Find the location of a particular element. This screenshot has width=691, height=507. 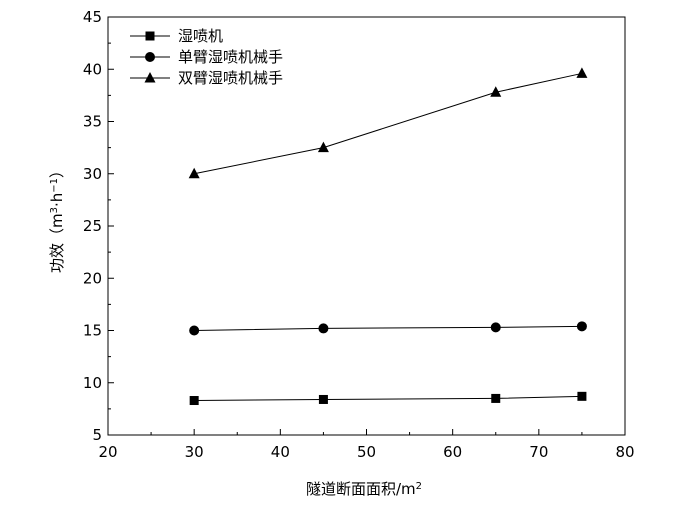

legend-label: 双臂湿喷机械手 is located at coordinates (230, 78).